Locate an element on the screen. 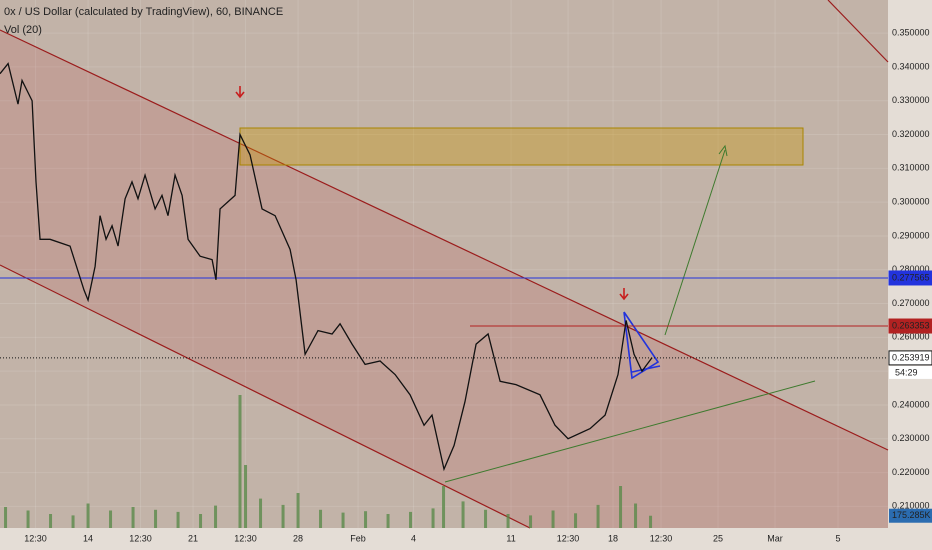 The image size is (932, 550). y-tick-label: 0.310000 is located at coordinates (911, 168).